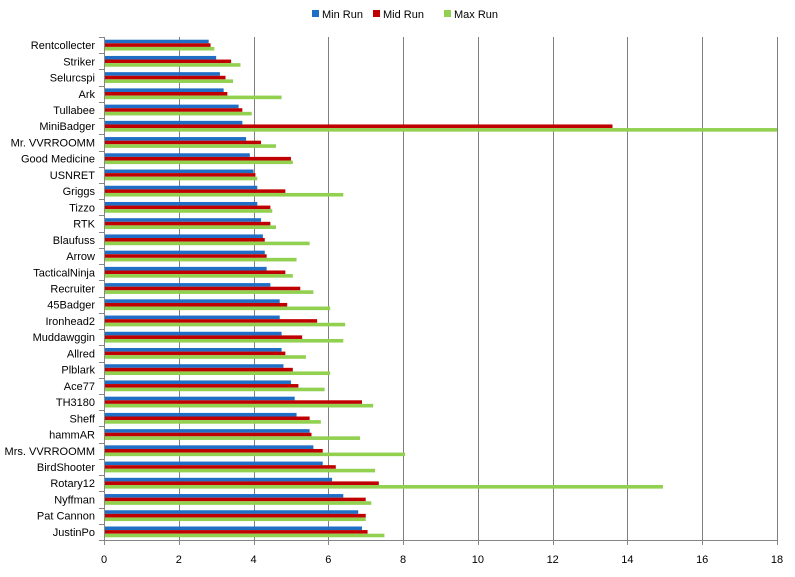  What do you see at coordinates (66, 517) in the screenshot?
I see `category-label: Pat Cannon` at bounding box center [66, 517].